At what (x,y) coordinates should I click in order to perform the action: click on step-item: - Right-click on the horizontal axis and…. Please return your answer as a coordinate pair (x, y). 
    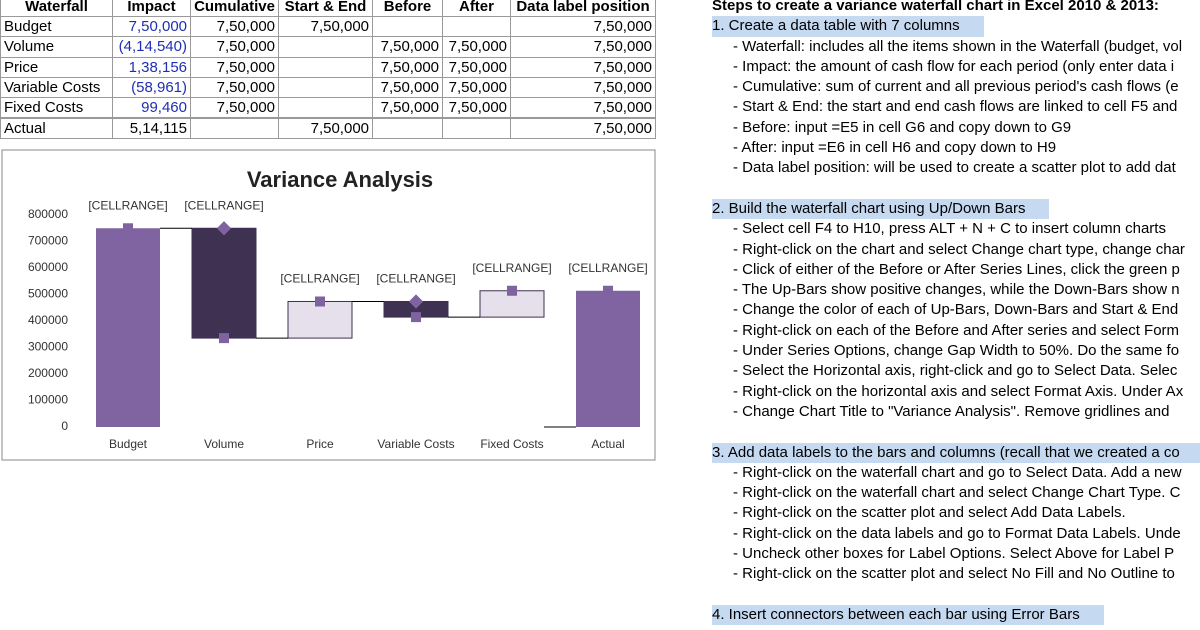
    Looking at the image, I should click on (958, 391).